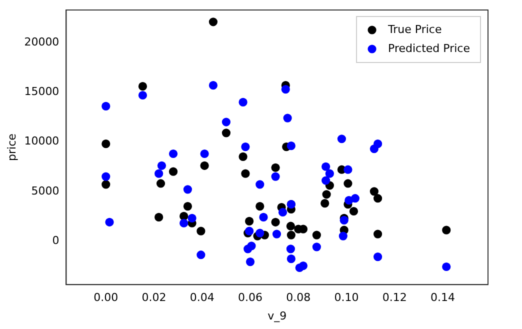 The image size is (522, 329). Describe the element at coordinates (346, 297) in the screenshot. I see `x-tick-label: 0.10` at that location.